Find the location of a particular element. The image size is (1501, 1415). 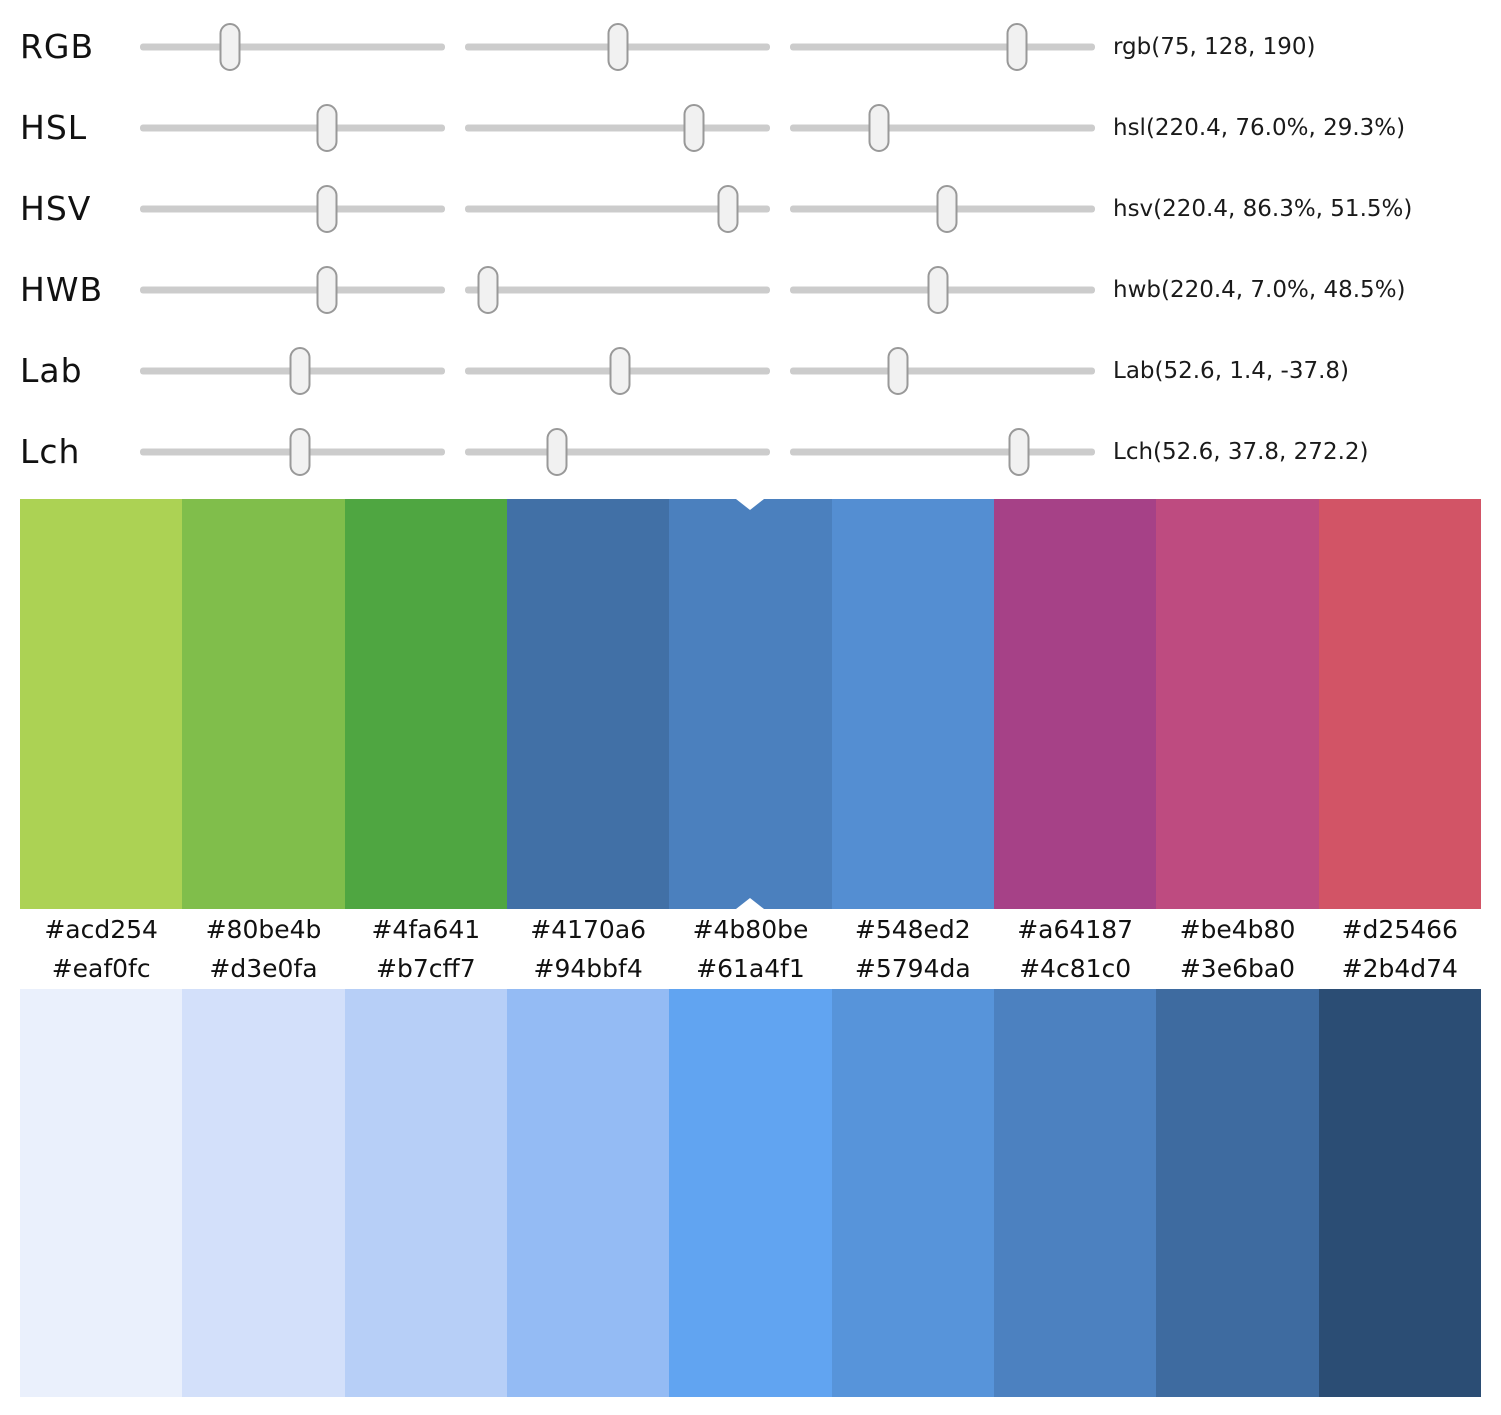

shade-hex-label-8: #2b4d74 is located at coordinates (1399, 968).